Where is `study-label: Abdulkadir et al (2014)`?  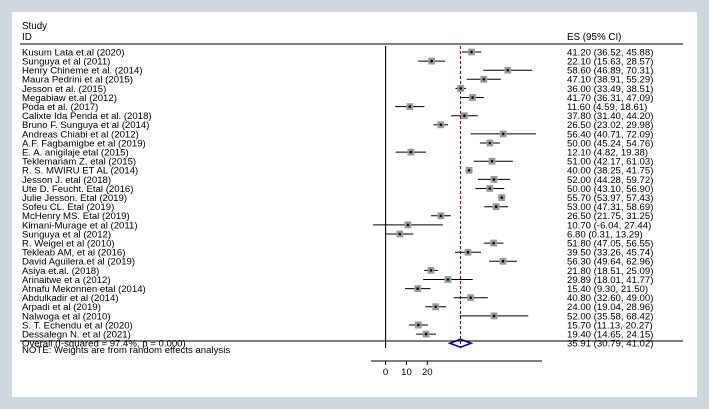 study-label: Abdulkadir et al (2014) is located at coordinates (70, 298).